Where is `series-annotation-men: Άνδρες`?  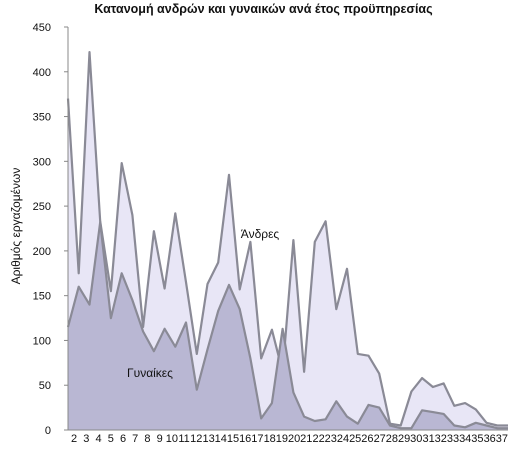
series-annotation-men: Άνδρες is located at coordinates (260, 234).